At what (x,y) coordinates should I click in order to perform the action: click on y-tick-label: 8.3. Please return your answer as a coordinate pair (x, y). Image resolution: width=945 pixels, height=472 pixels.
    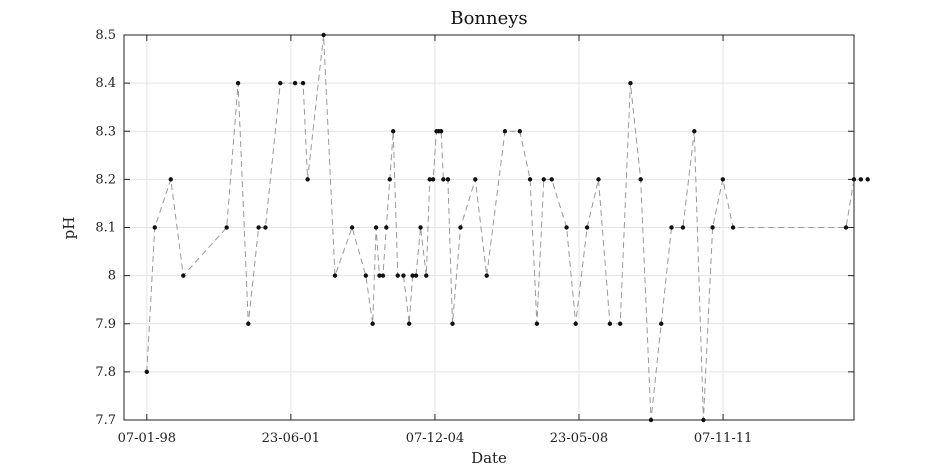
    Looking at the image, I should click on (105, 131).